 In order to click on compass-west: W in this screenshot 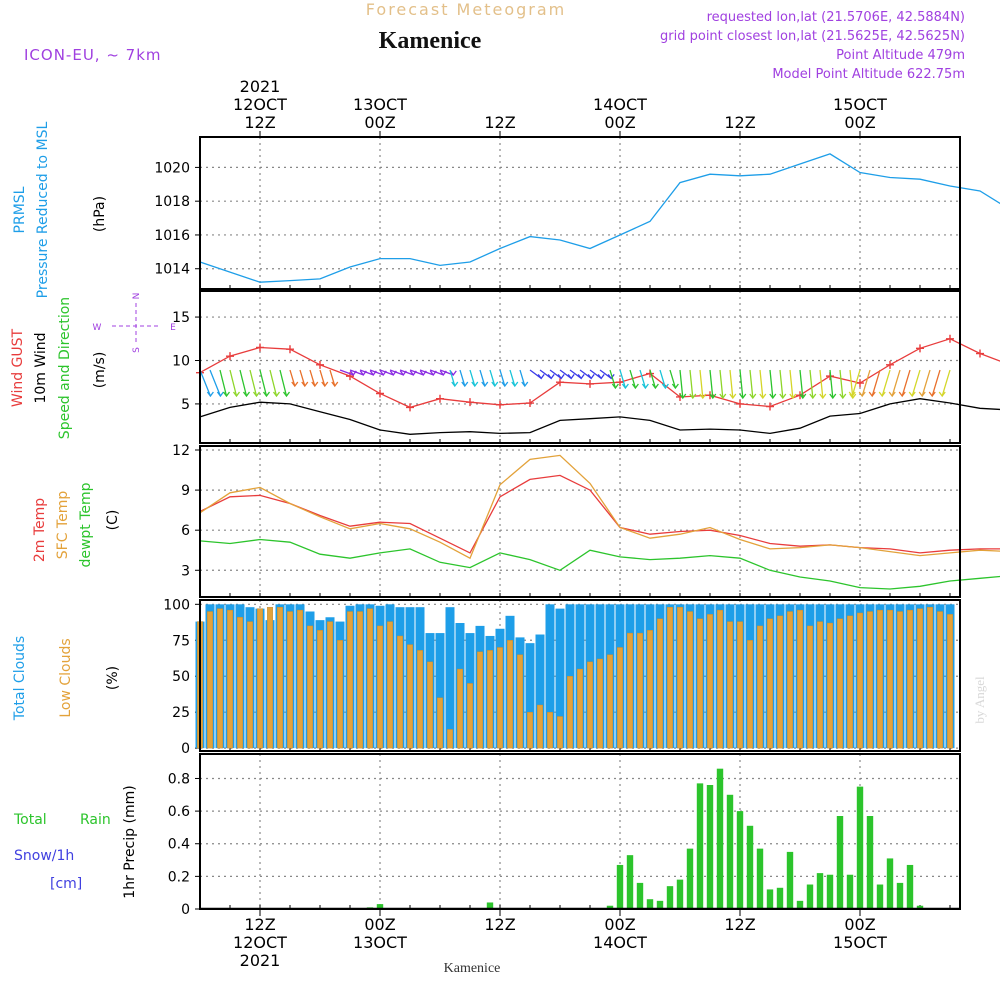, I will do `click(97, 328)`.